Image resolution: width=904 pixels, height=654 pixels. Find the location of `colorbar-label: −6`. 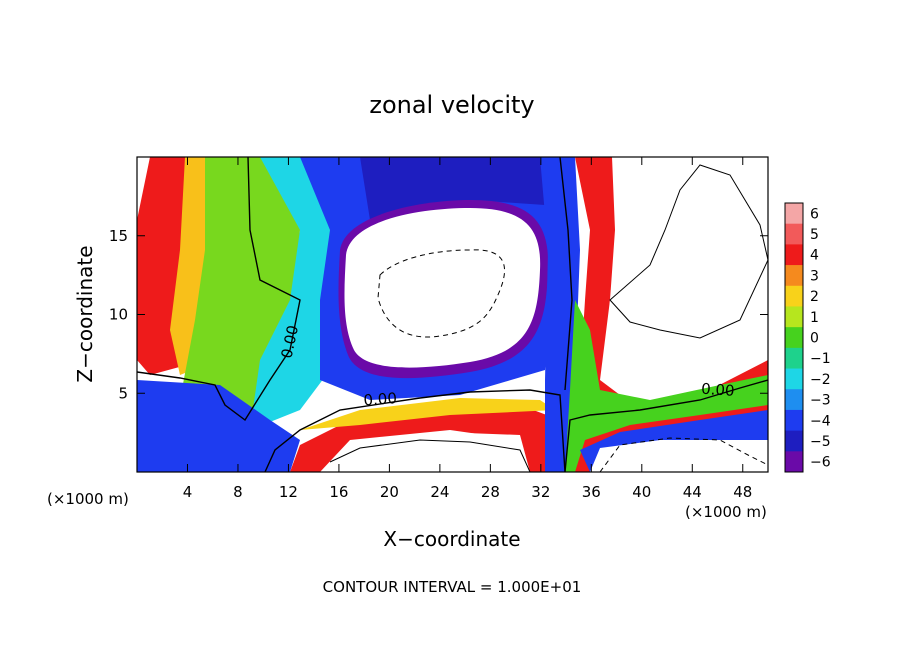

colorbar-label: −6 is located at coordinates (820, 463).